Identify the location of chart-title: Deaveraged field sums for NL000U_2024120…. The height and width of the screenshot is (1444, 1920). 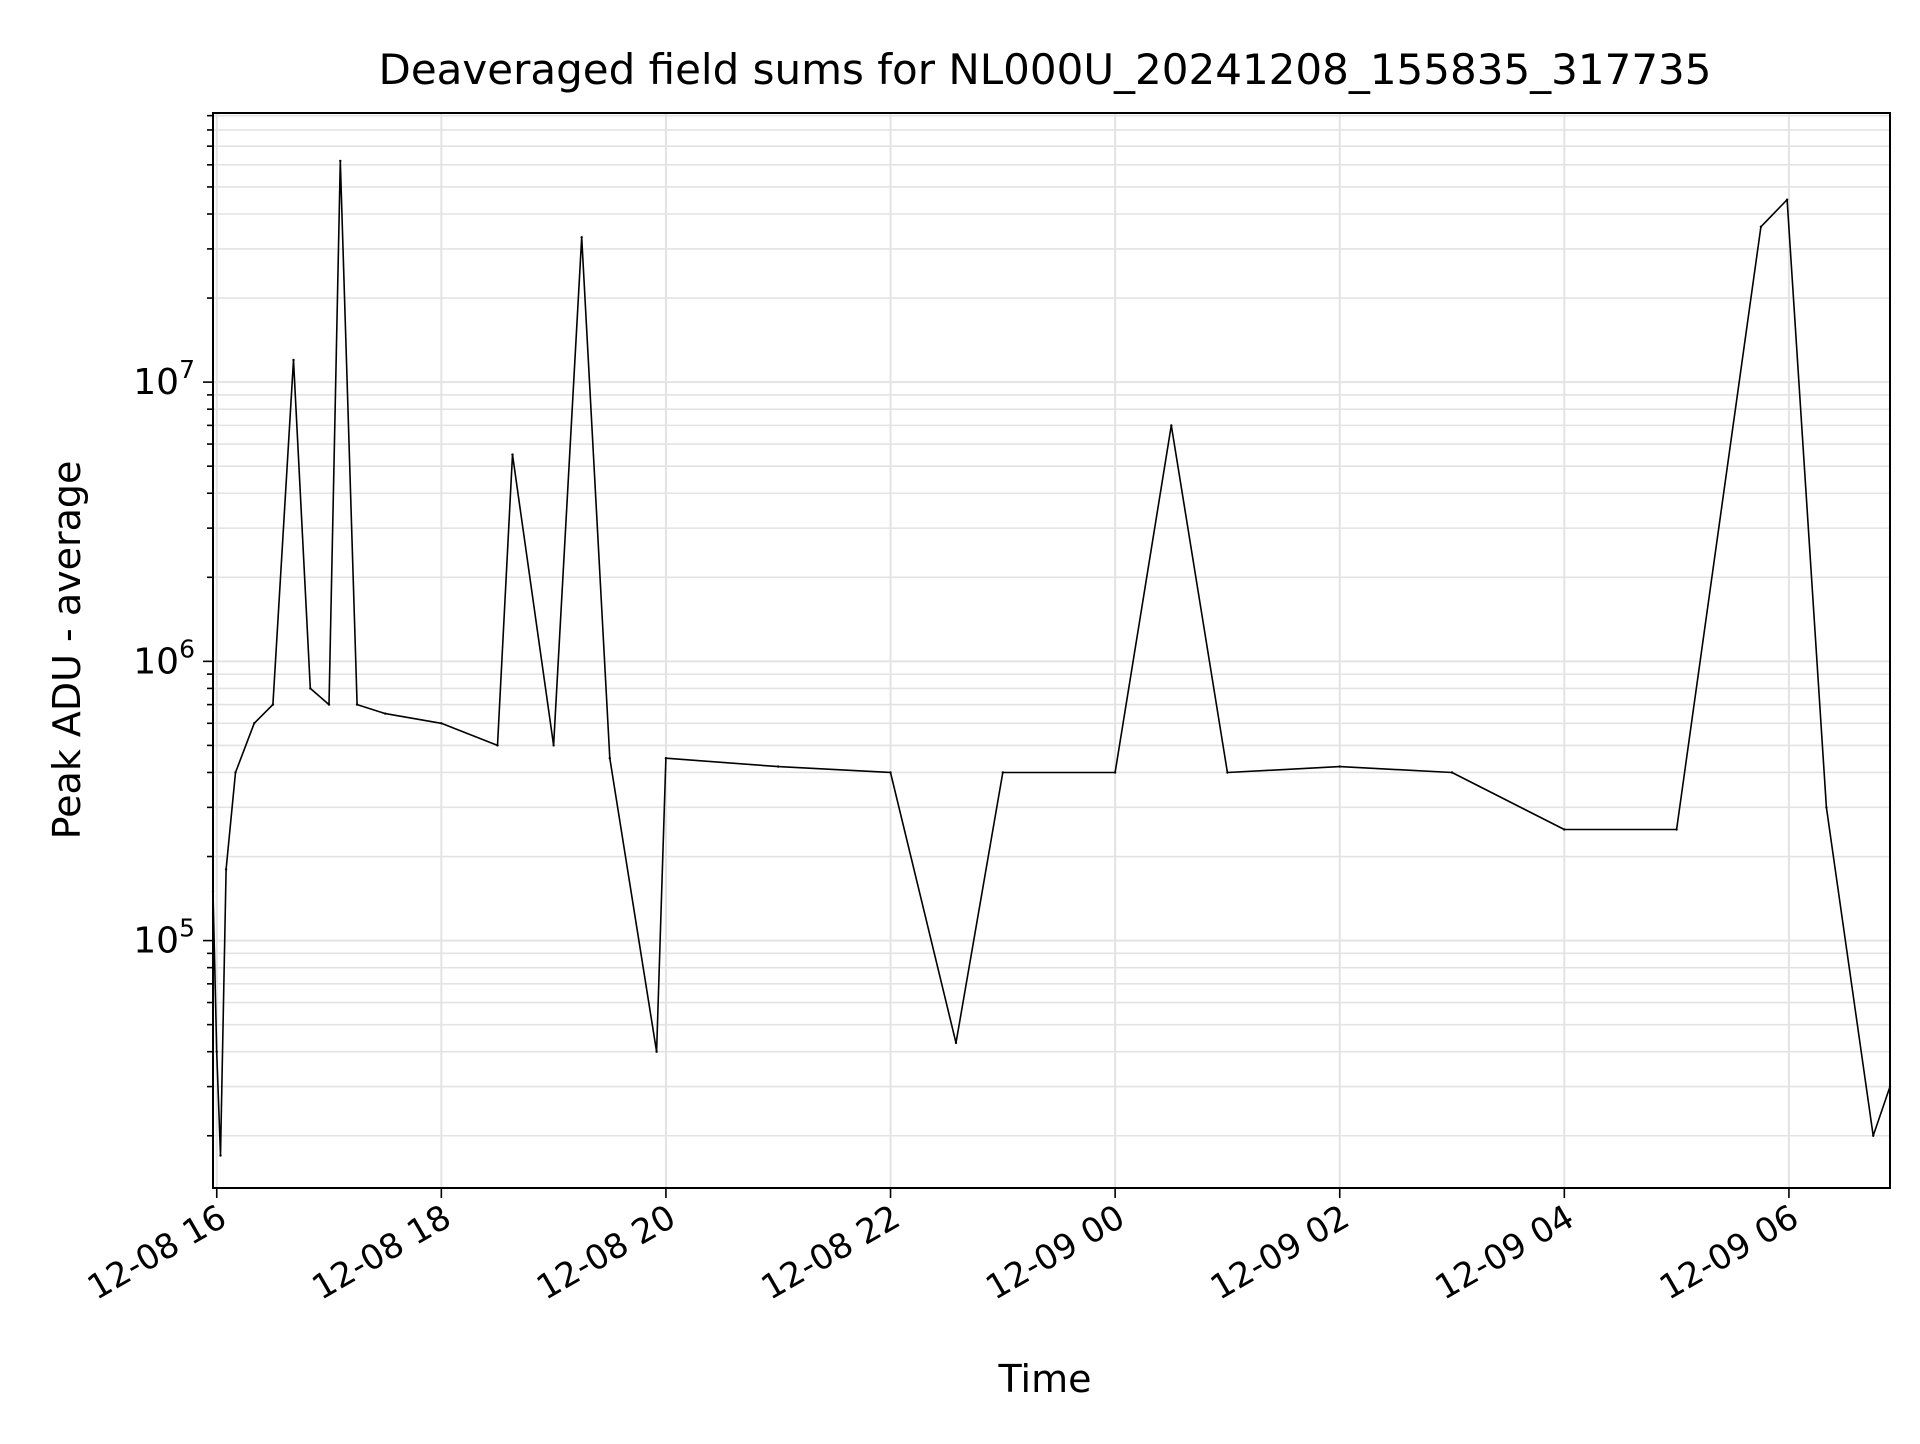
(1044, 69).